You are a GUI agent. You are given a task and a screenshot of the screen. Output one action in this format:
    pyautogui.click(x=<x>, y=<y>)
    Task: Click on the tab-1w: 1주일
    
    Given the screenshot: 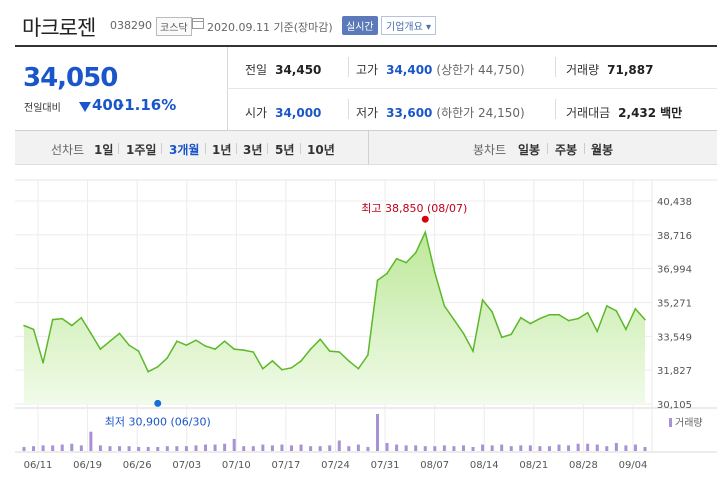 What is the action you would take?
    pyautogui.click(x=141, y=150)
    